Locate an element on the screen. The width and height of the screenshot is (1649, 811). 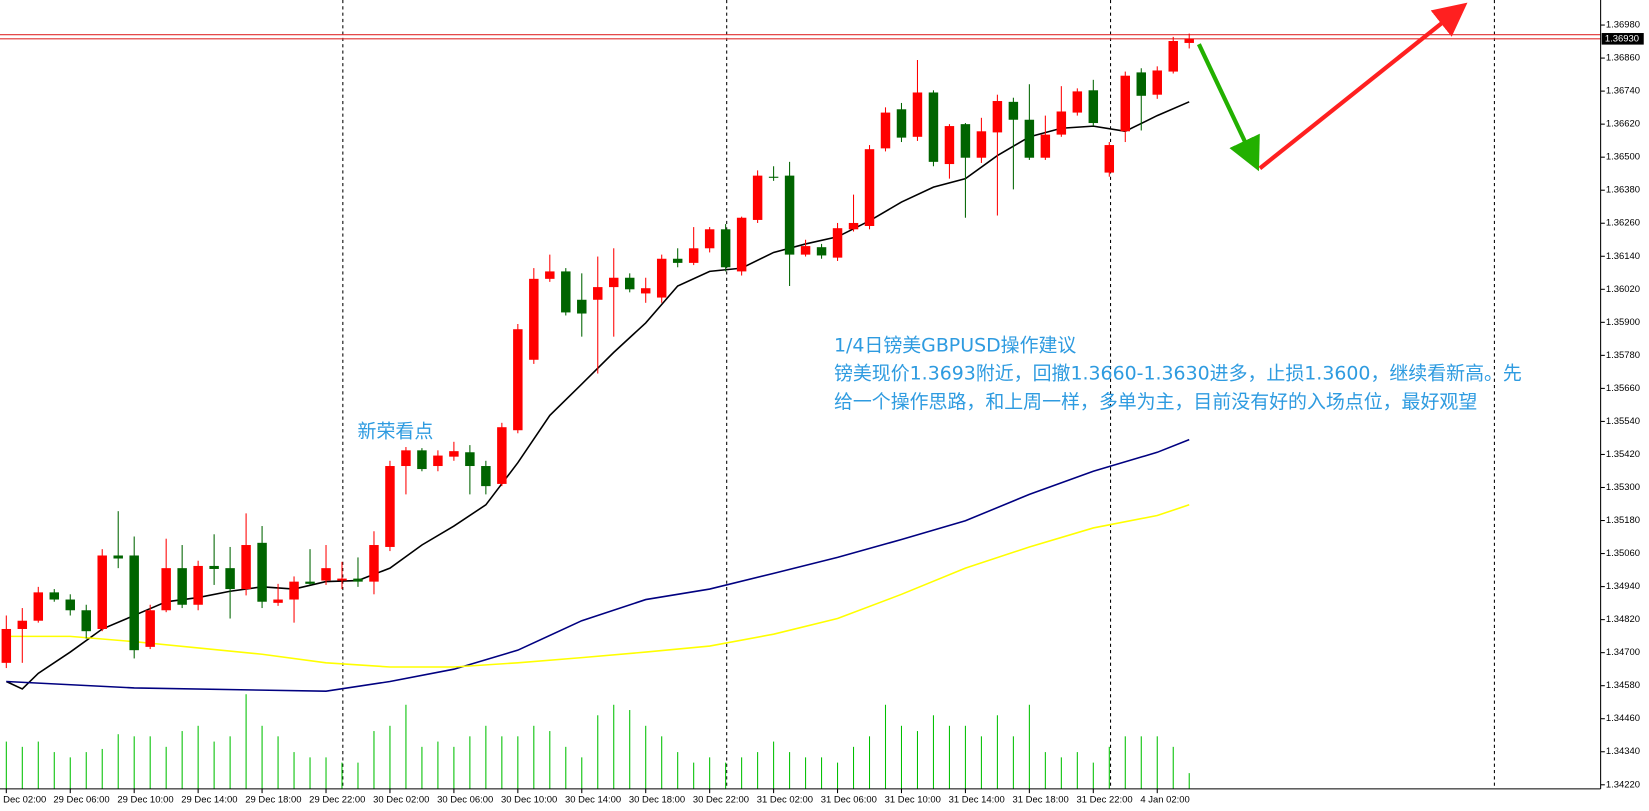
y-tick-label: 1.36020 is located at coordinates (1623, 289).